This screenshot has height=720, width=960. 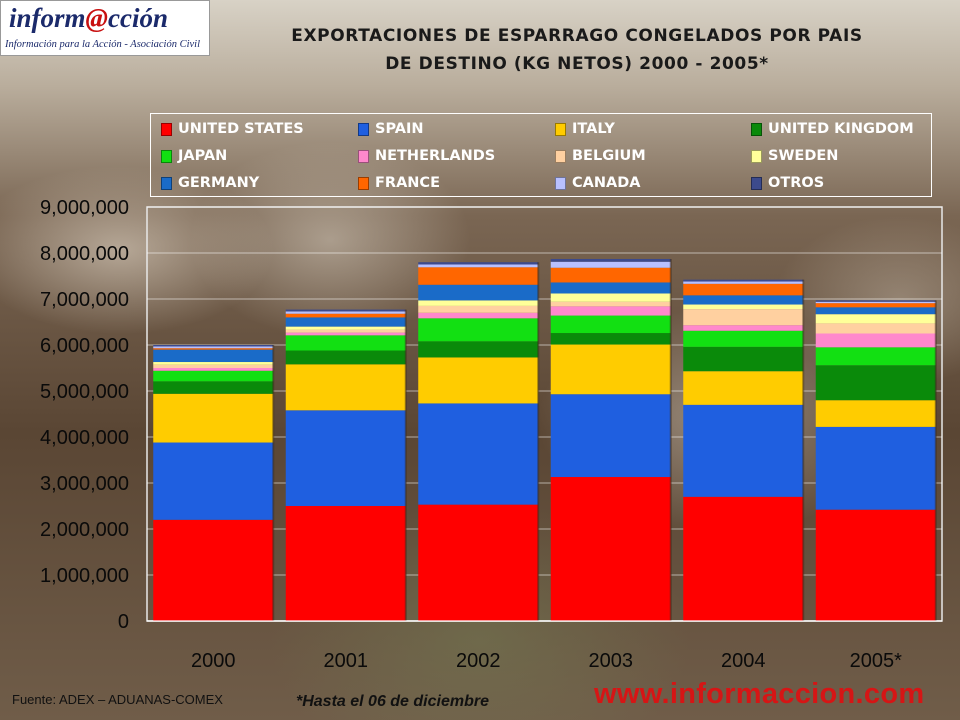 What do you see at coordinates (84, 438) in the screenshot?
I see `y-tick-label: 4,000,000` at bounding box center [84, 438].